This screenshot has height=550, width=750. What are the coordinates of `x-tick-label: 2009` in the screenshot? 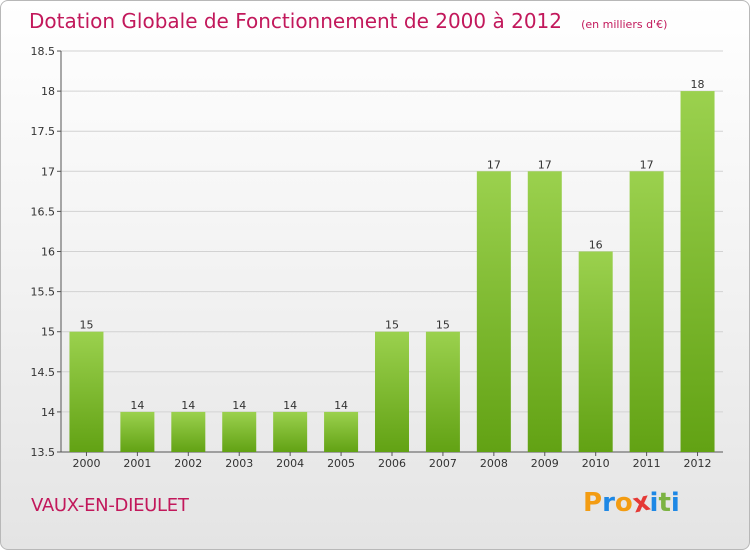 It's located at (545, 463).